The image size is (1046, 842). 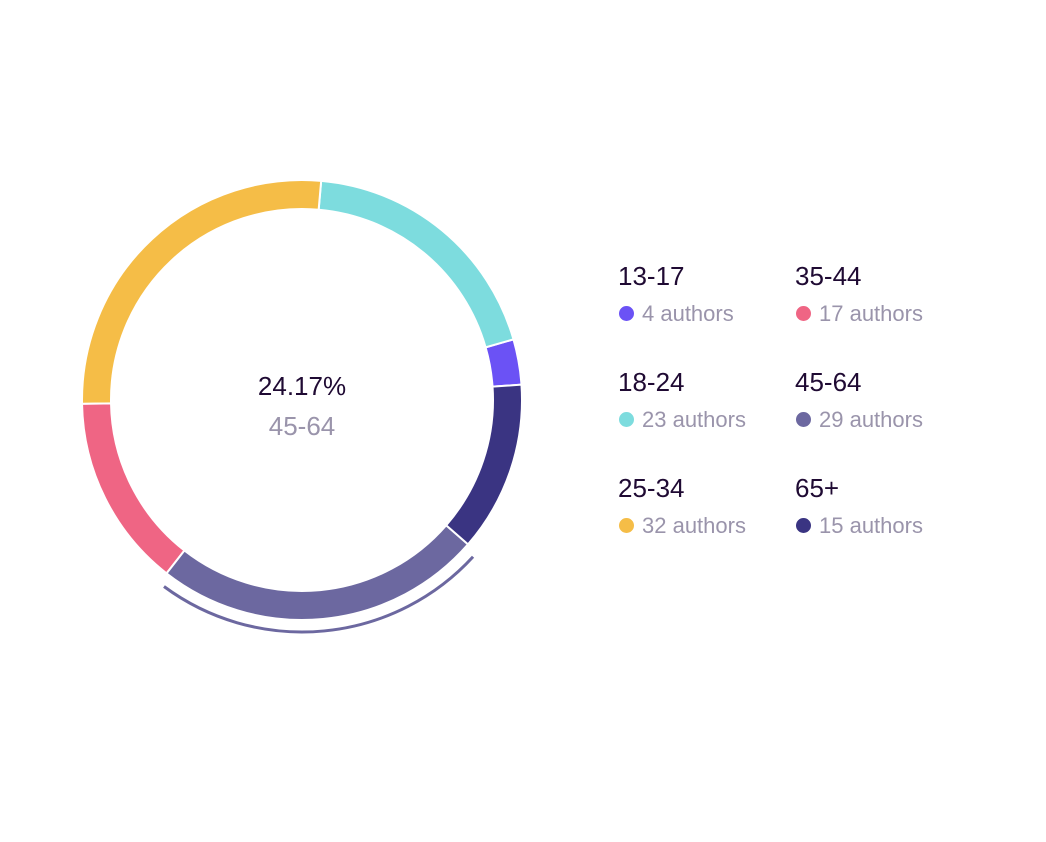 I want to click on legend-item-13-17: 13-17 4 authors, so click(x=706, y=311).